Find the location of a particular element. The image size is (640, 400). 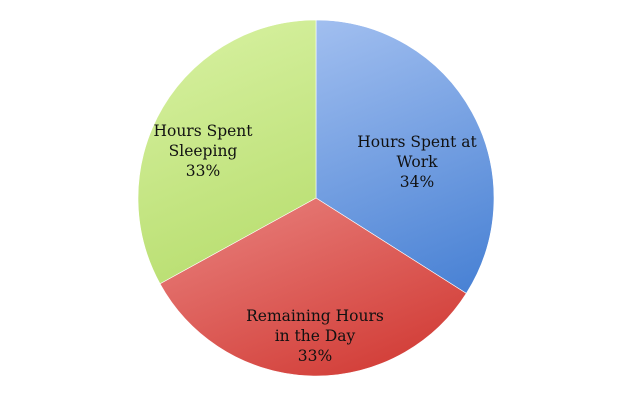

slice-label-work: Hours Spent at Work 34% is located at coordinates (417, 162).